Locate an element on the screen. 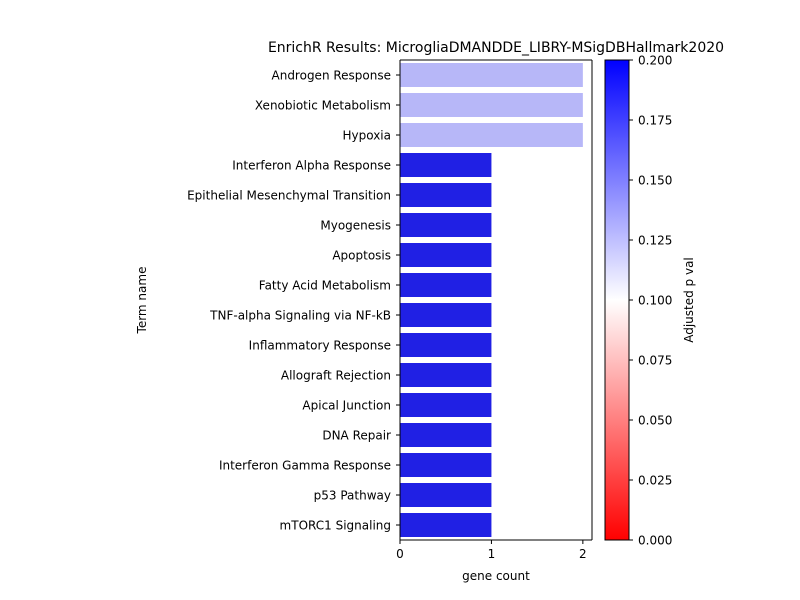 The image size is (800, 600). term-label: mTORC1 Signaling is located at coordinates (335, 526).